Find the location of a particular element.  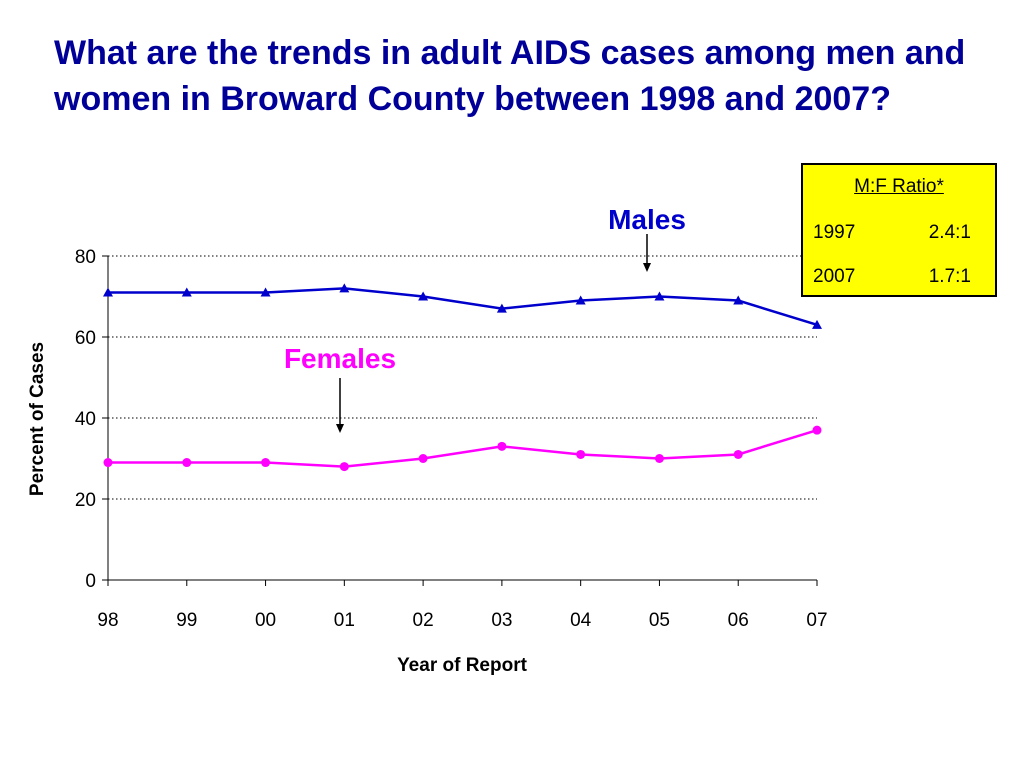

ratio-row: 2007 1.7:1 is located at coordinates (899, 278).